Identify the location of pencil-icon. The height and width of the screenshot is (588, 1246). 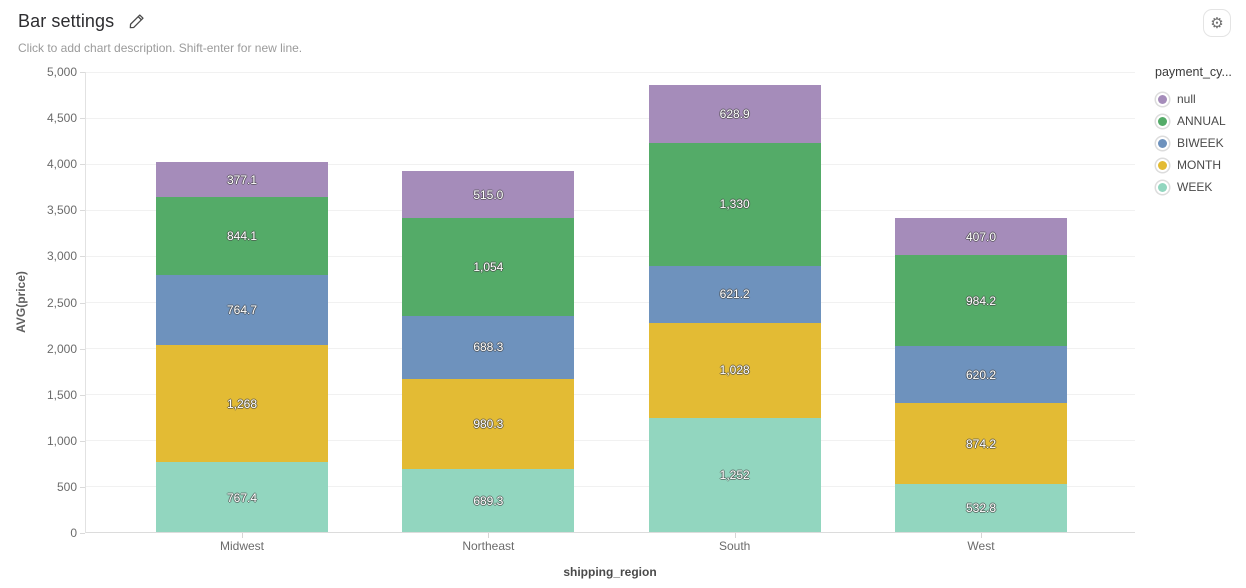
(136, 21).